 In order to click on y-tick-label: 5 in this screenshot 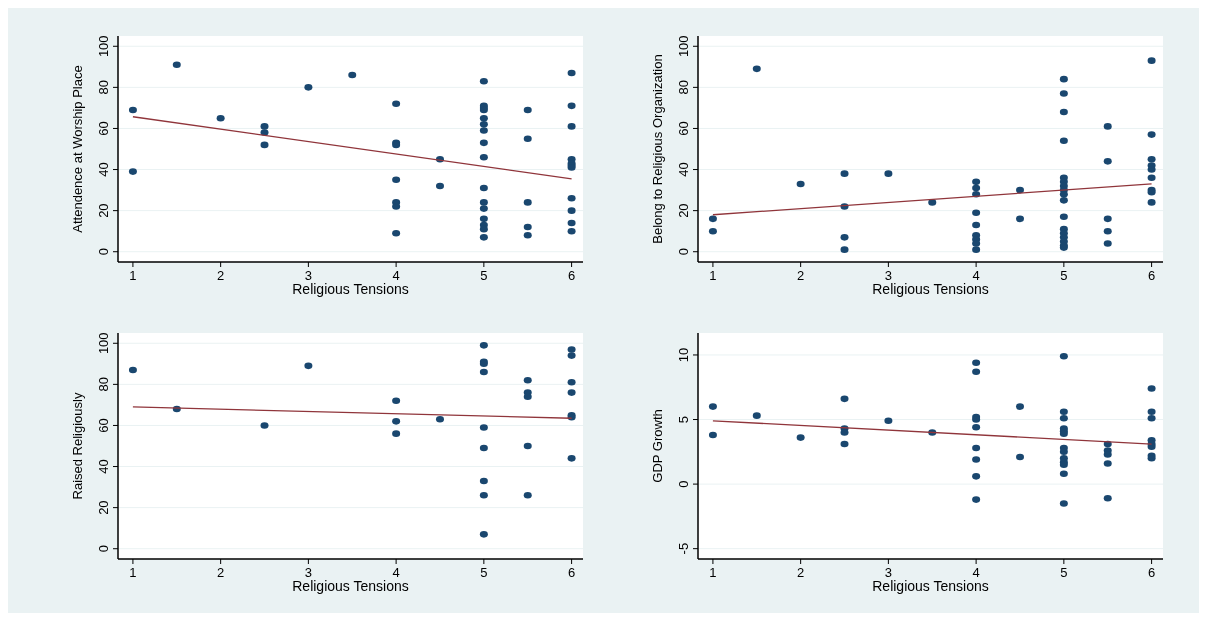, I will do `click(683, 419)`.